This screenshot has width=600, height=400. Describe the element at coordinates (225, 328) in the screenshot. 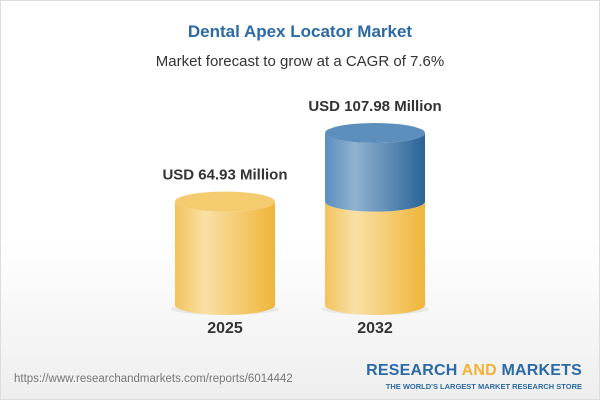

I see `category-label: 2025` at that location.